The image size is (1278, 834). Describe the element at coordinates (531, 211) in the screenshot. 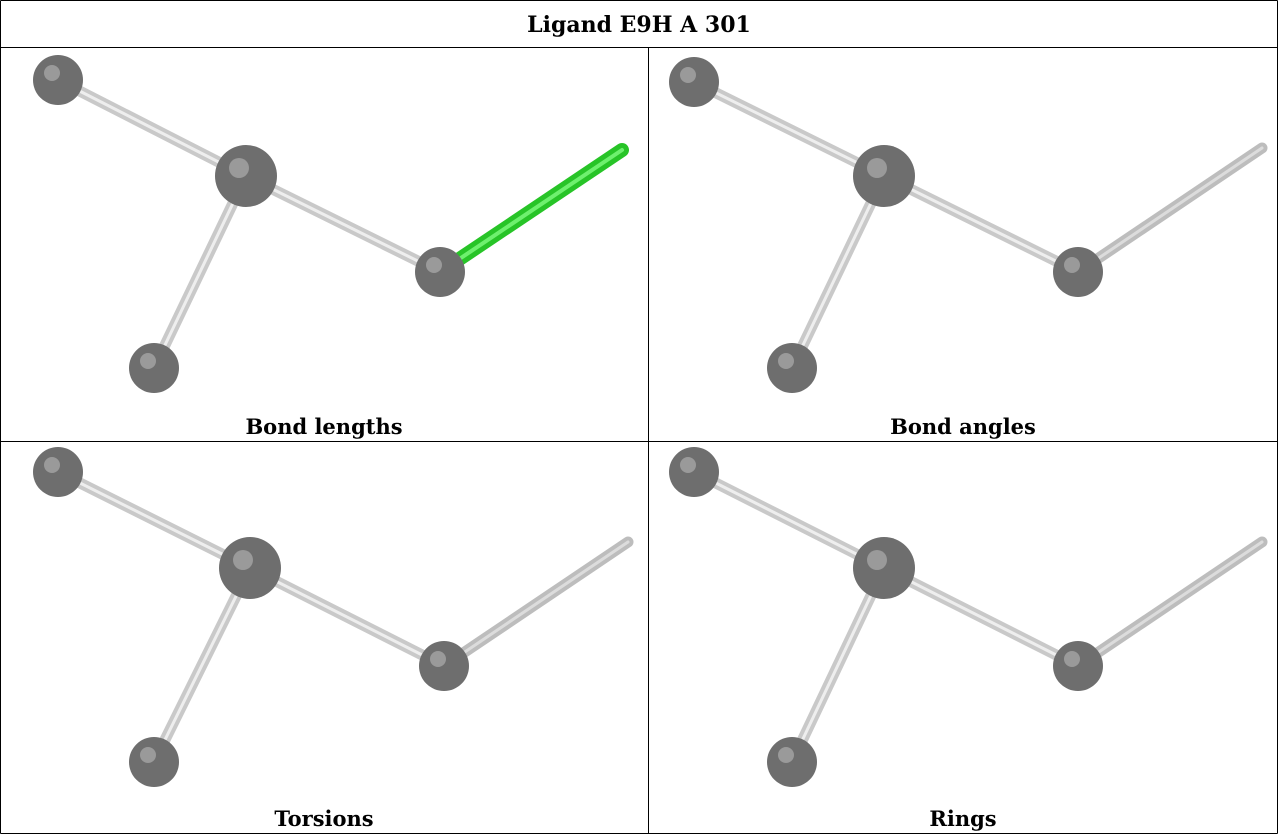

I see `highlighted-bond` at that location.